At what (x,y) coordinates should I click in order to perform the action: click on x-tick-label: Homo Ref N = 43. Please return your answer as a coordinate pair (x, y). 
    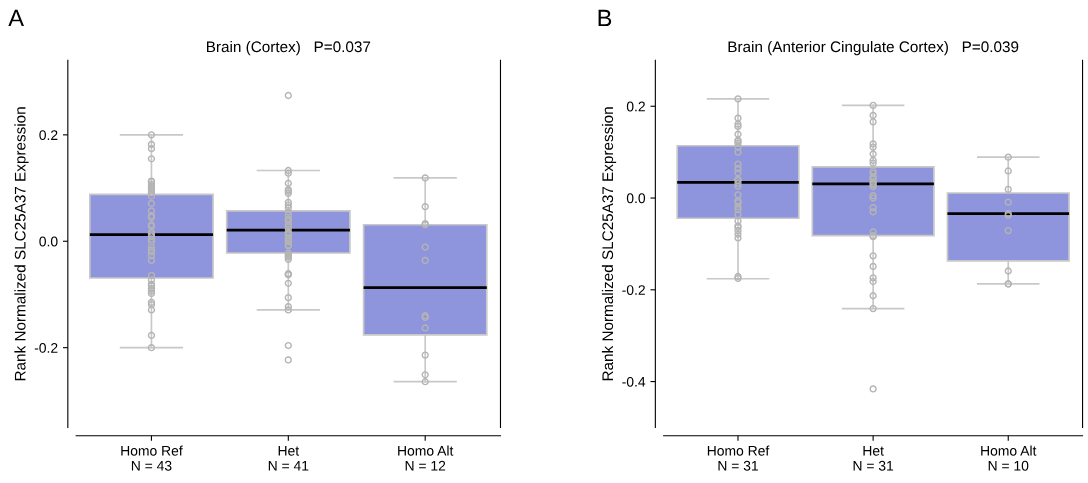
    Looking at the image, I should click on (152, 458).